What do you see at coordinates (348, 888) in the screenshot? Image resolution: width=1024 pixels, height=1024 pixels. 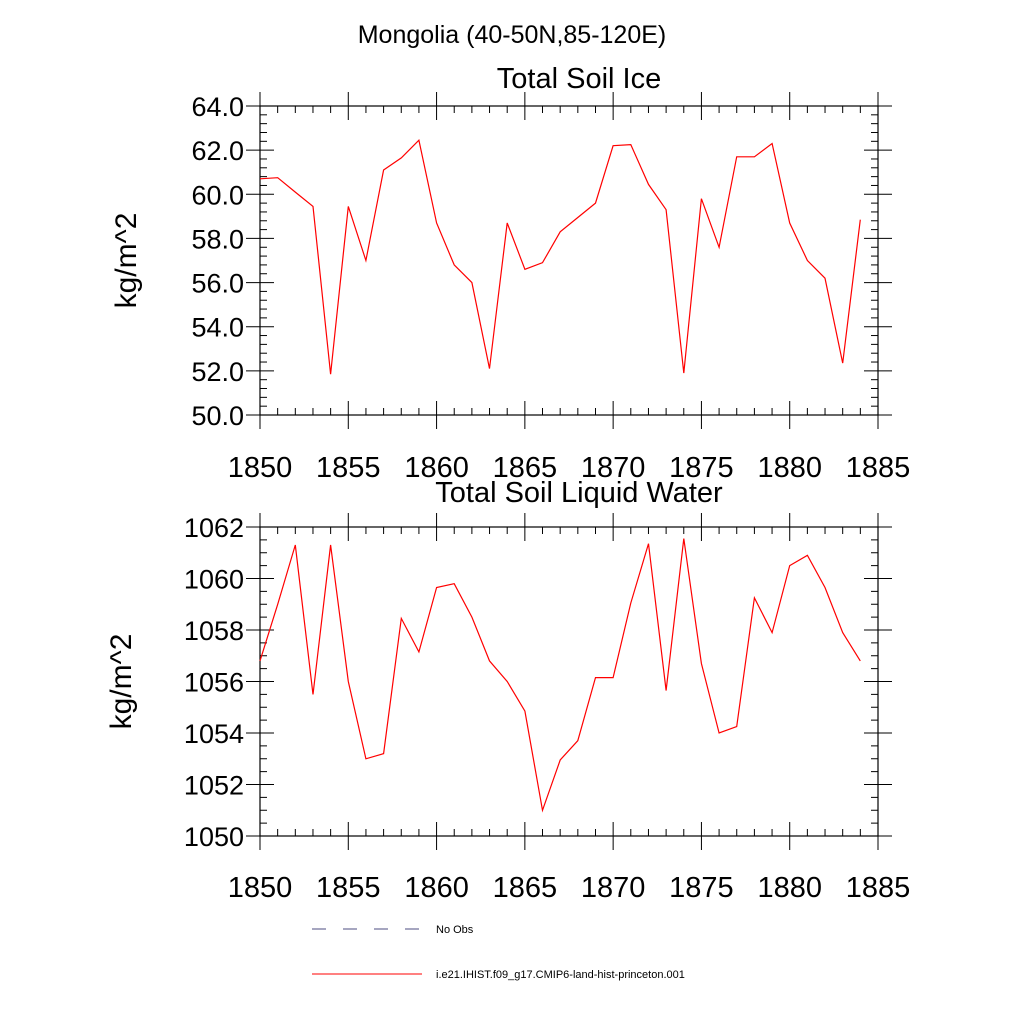 I see `x-tick-label: 1855` at bounding box center [348, 888].